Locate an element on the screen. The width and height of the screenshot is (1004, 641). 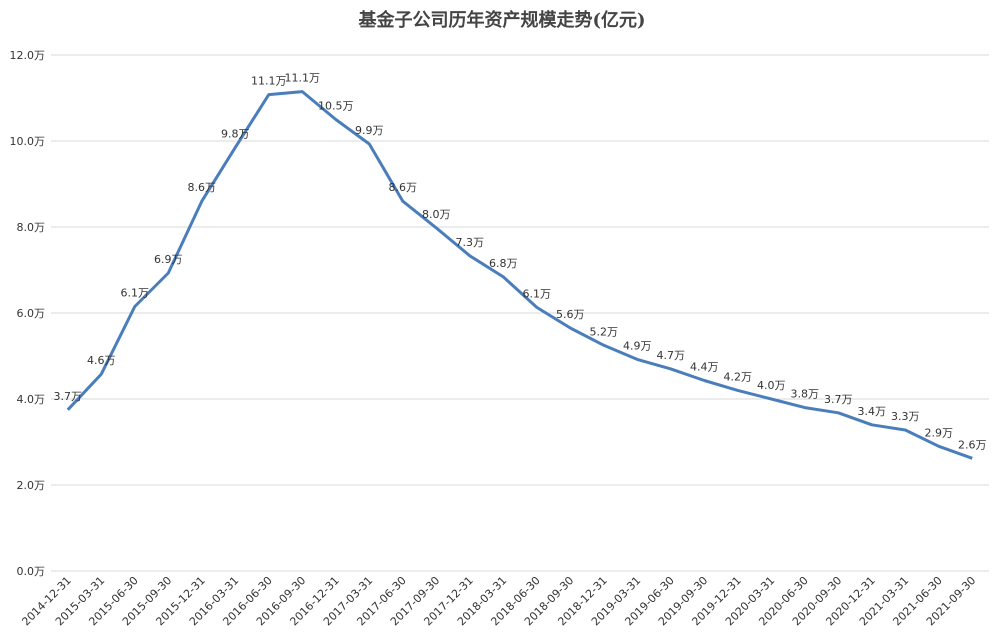
data-label: 4.7万 is located at coordinates (671, 355).